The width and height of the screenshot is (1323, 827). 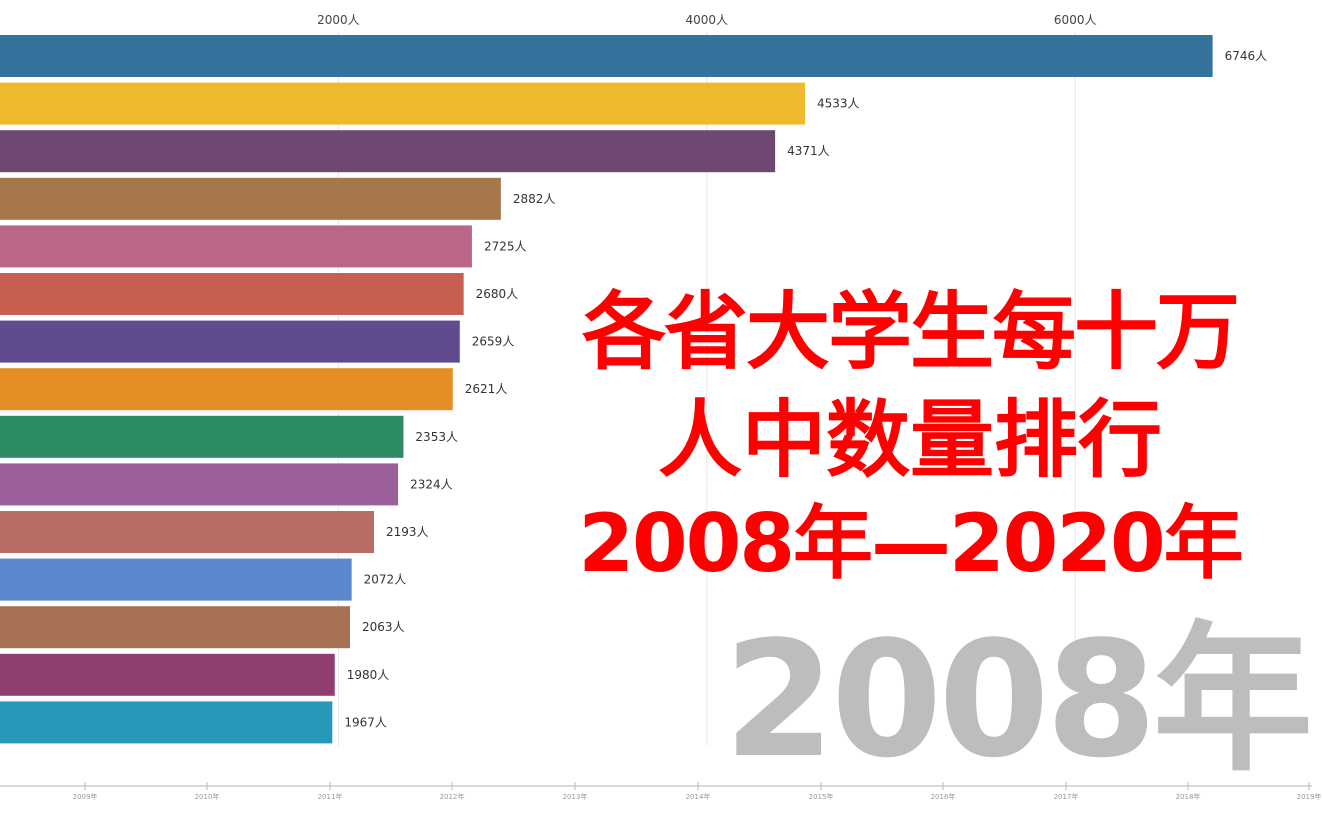 What do you see at coordinates (1309, 796) in the screenshot?
I see `timeline-label: 2019年` at bounding box center [1309, 796].